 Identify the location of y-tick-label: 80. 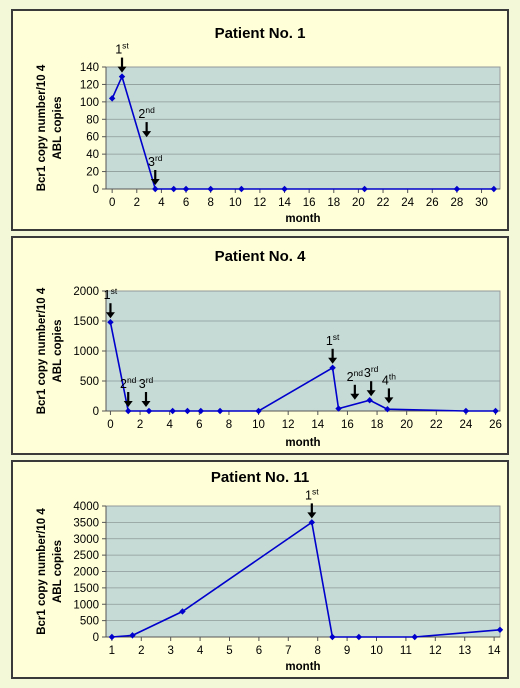
(92, 120).